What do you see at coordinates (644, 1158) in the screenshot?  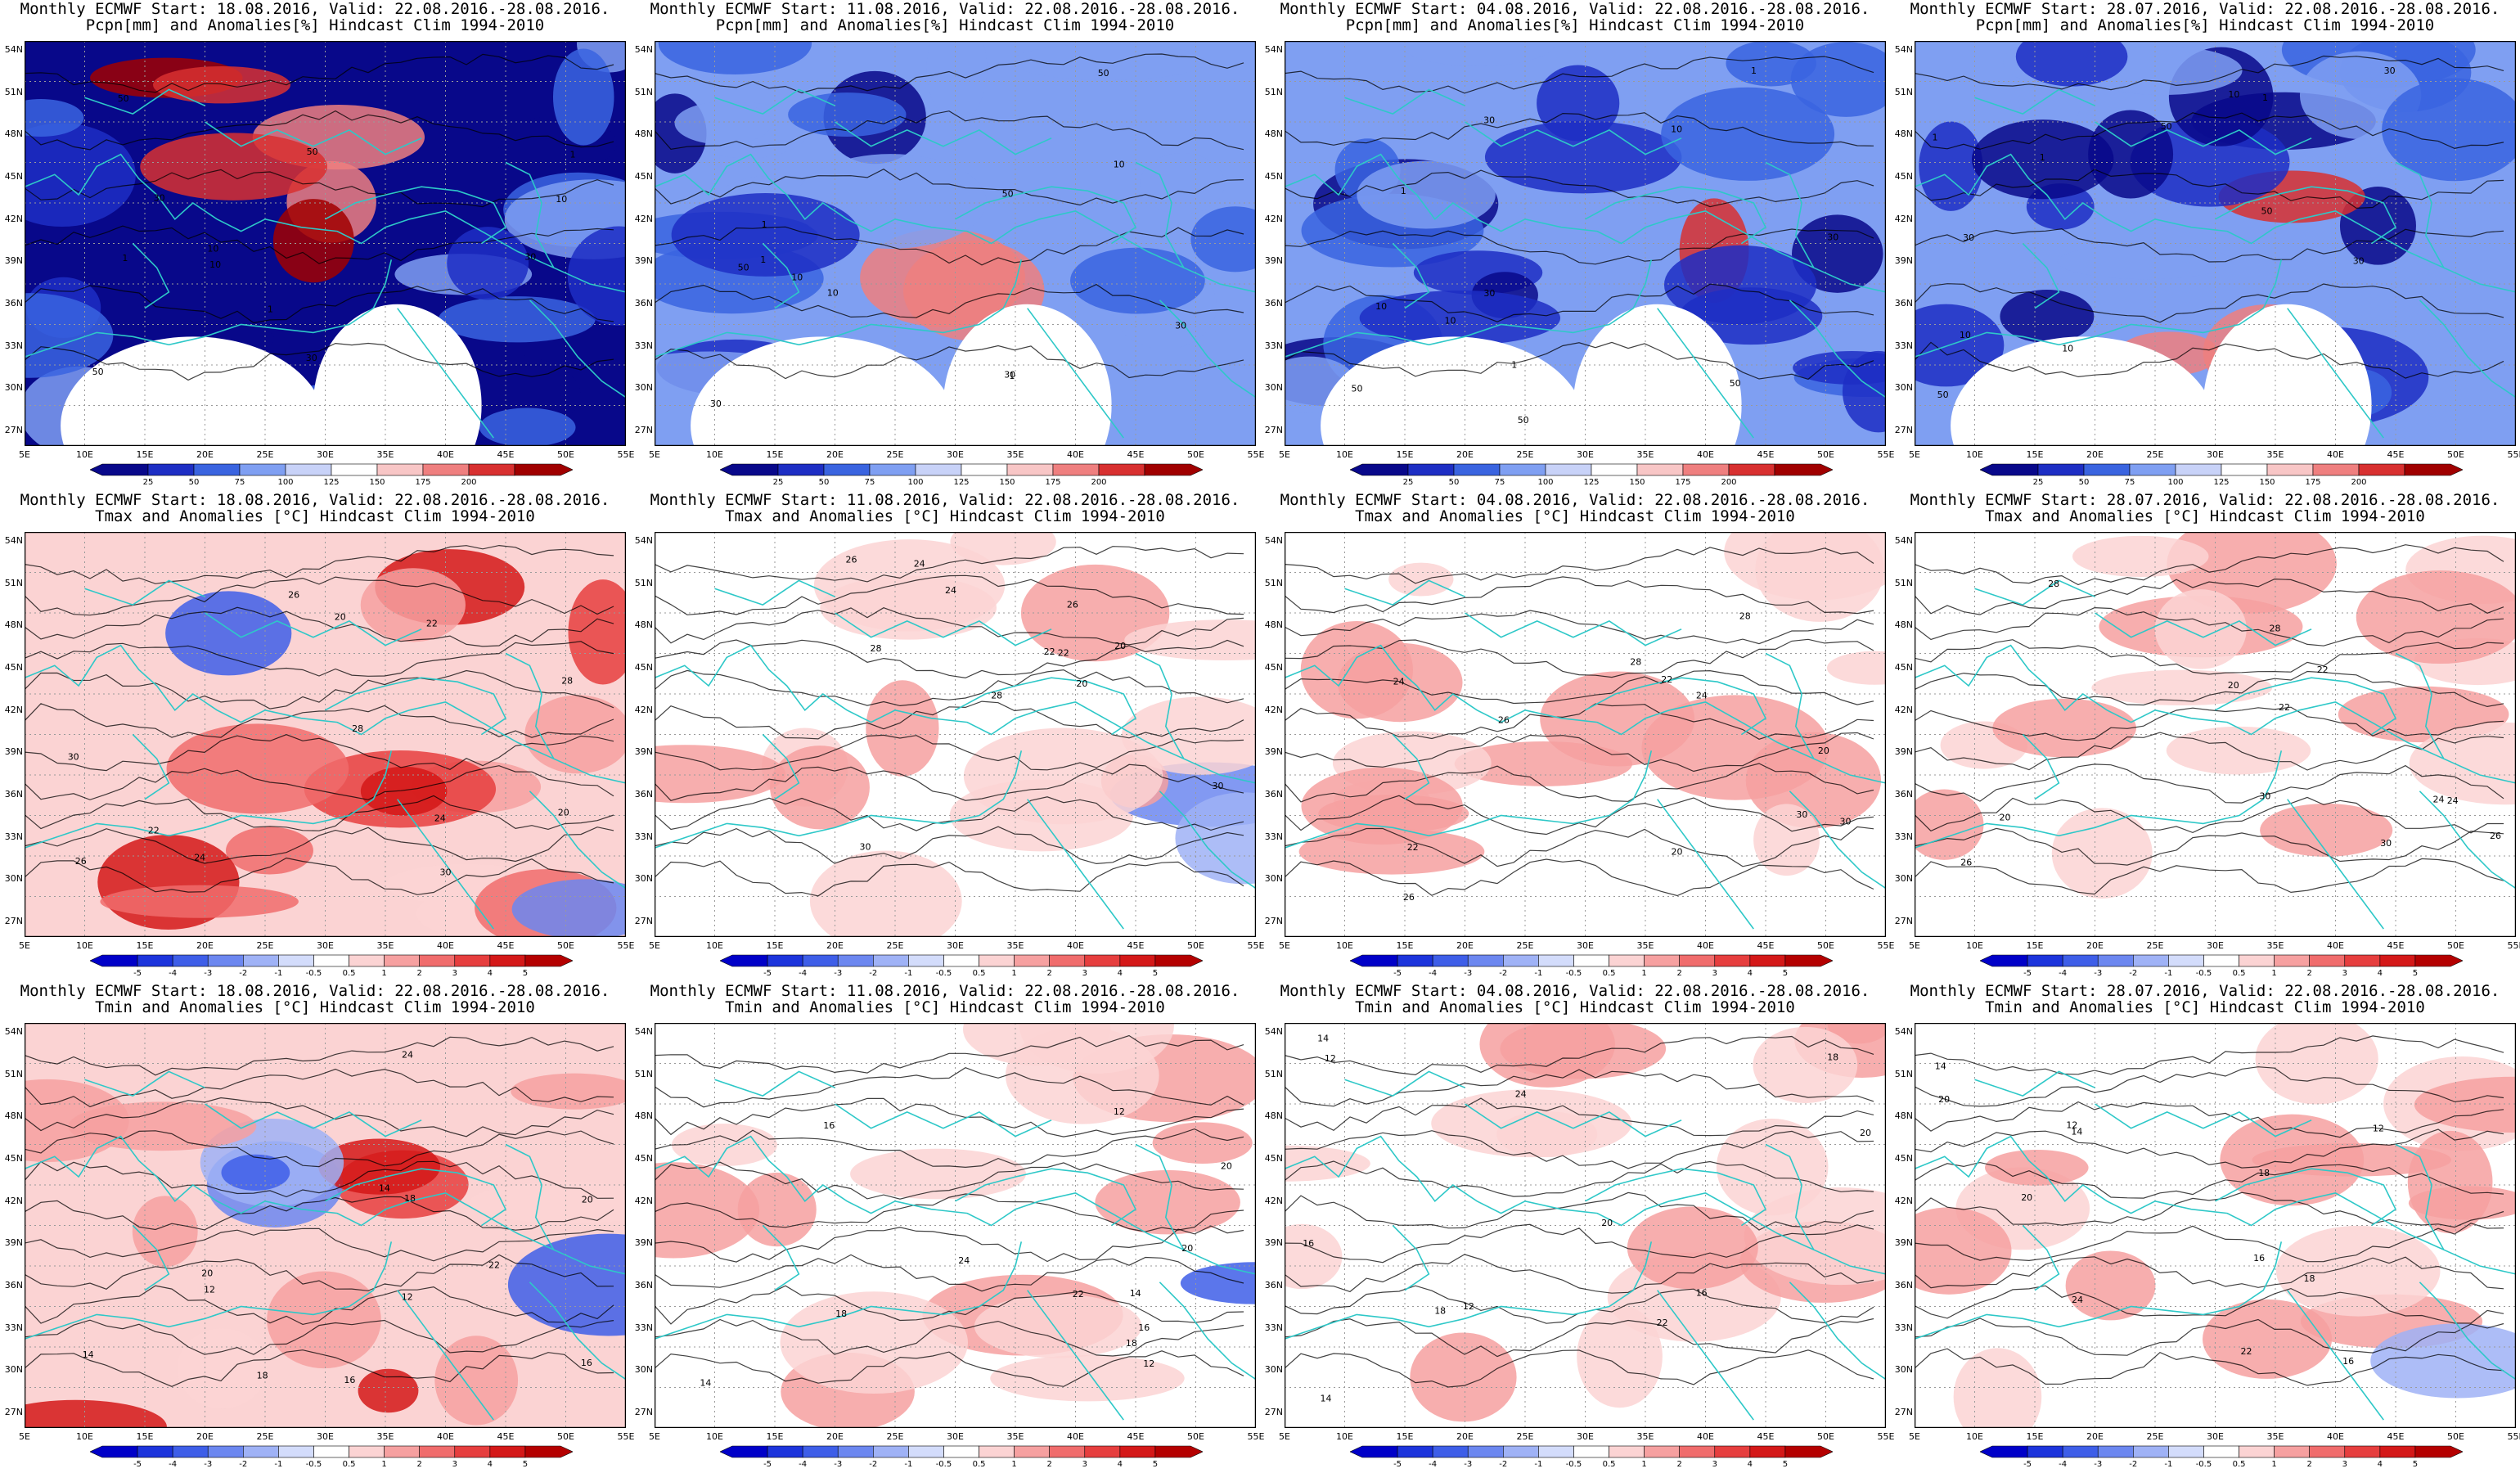 I see `latitude-label: 45N` at bounding box center [644, 1158].